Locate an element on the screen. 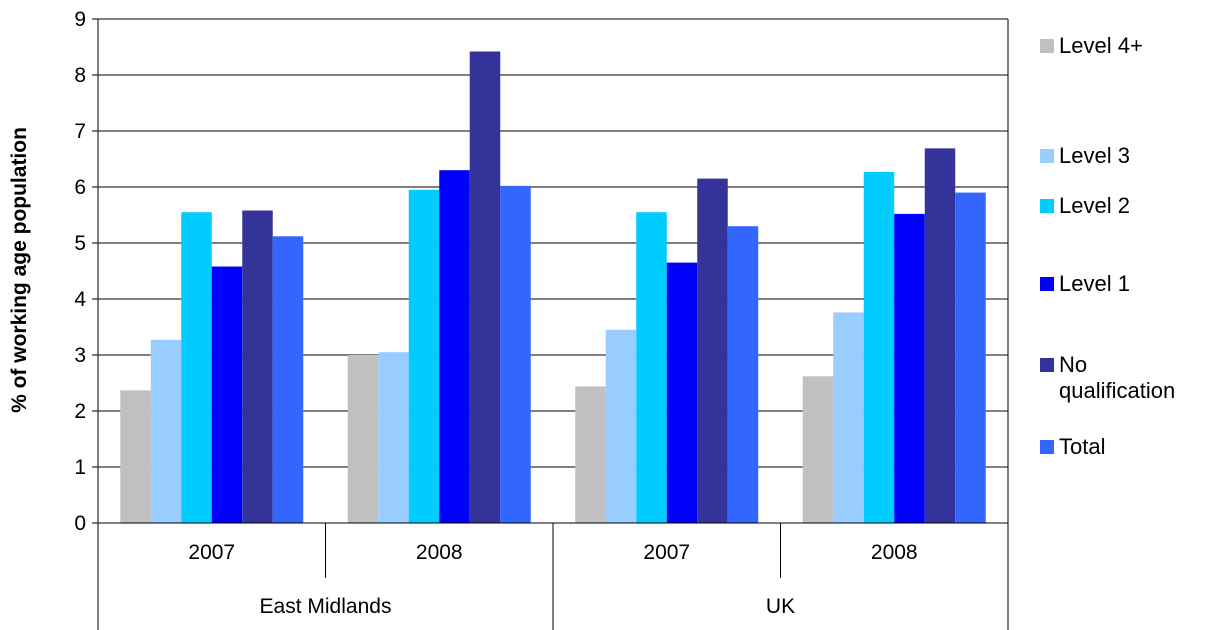  legend-label: Level 4+ is located at coordinates (1101, 45).